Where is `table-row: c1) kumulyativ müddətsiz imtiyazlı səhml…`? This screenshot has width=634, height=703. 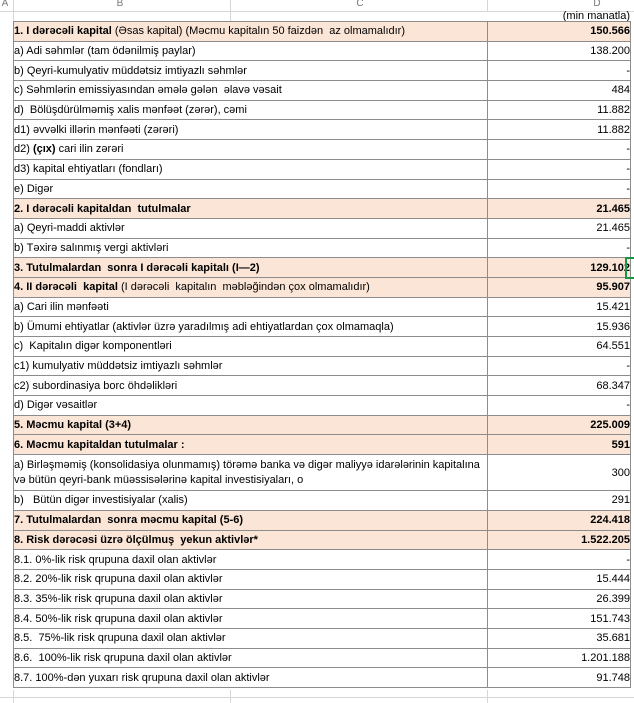 table-row: c1) kumulyativ müddətsiz imtiyazlı səhml… is located at coordinates (322, 366).